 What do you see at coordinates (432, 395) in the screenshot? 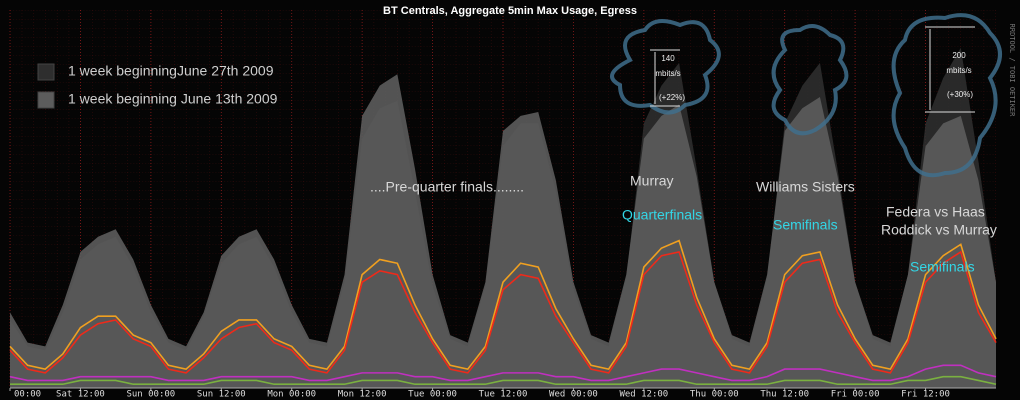
I see `x-tick-label: Tue 00:00` at bounding box center [432, 395].